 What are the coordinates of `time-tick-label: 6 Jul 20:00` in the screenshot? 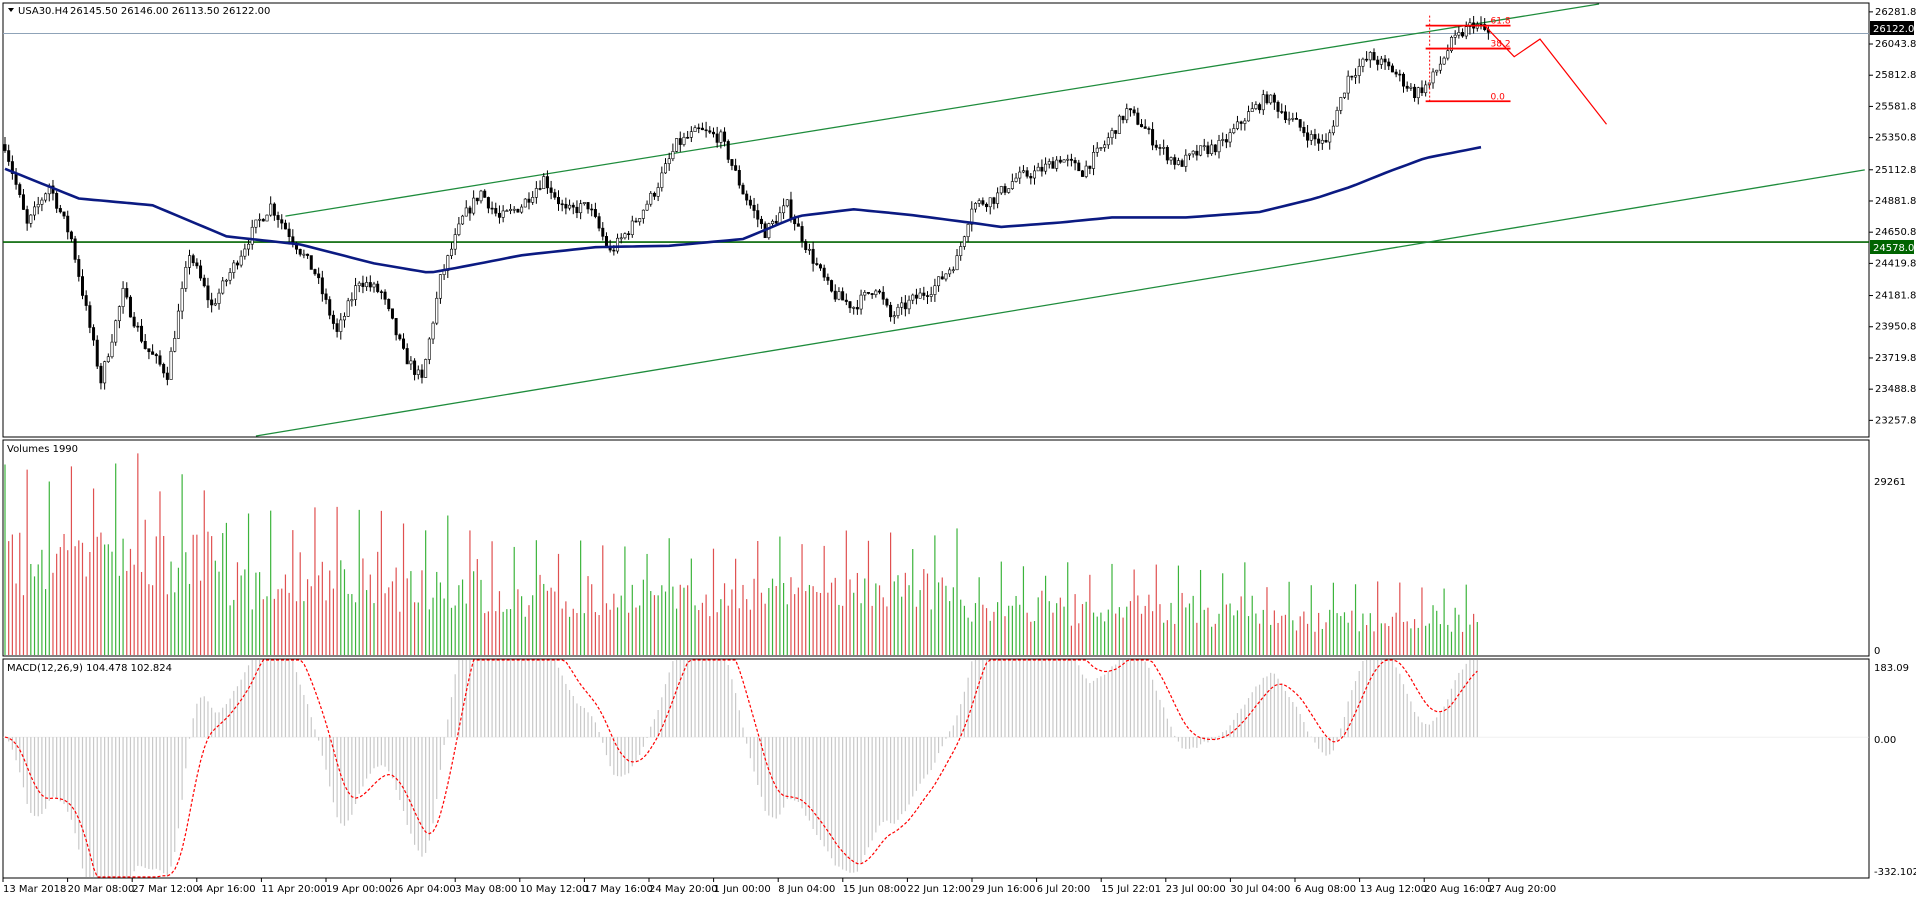 It's located at (1064, 889).